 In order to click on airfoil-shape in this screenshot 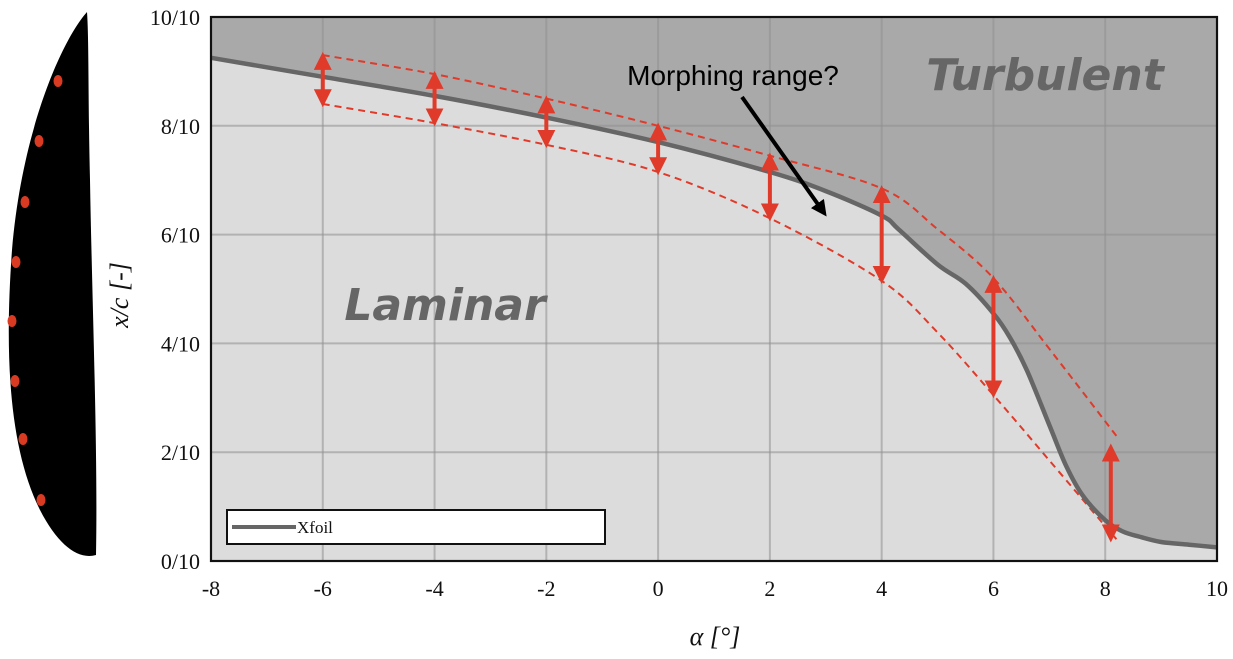, I will do `click(52, 284)`.